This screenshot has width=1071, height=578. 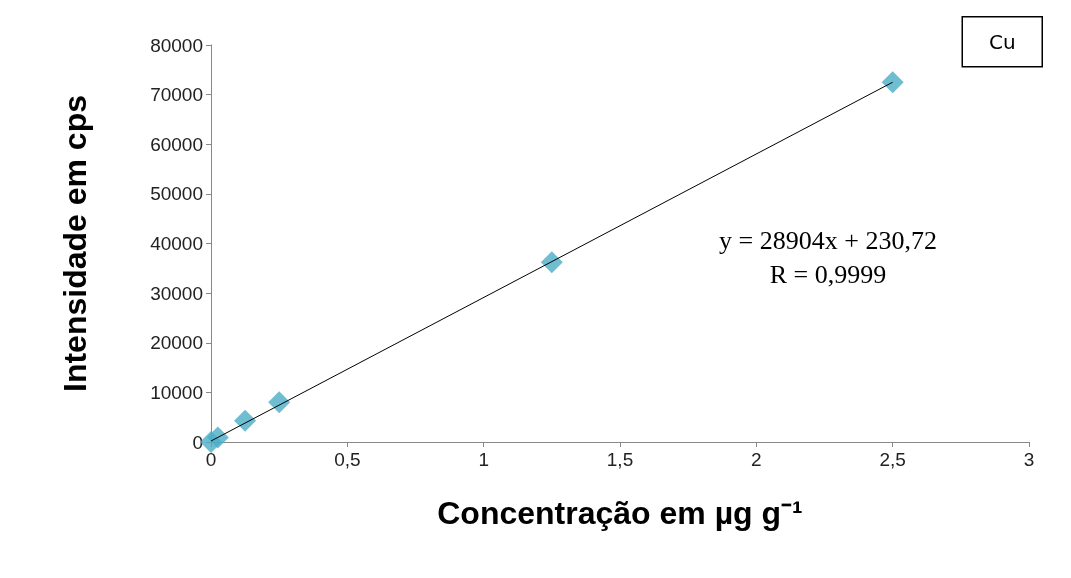 What do you see at coordinates (1029, 459) in the screenshot?
I see `x-tick-label: 3` at bounding box center [1029, 459].